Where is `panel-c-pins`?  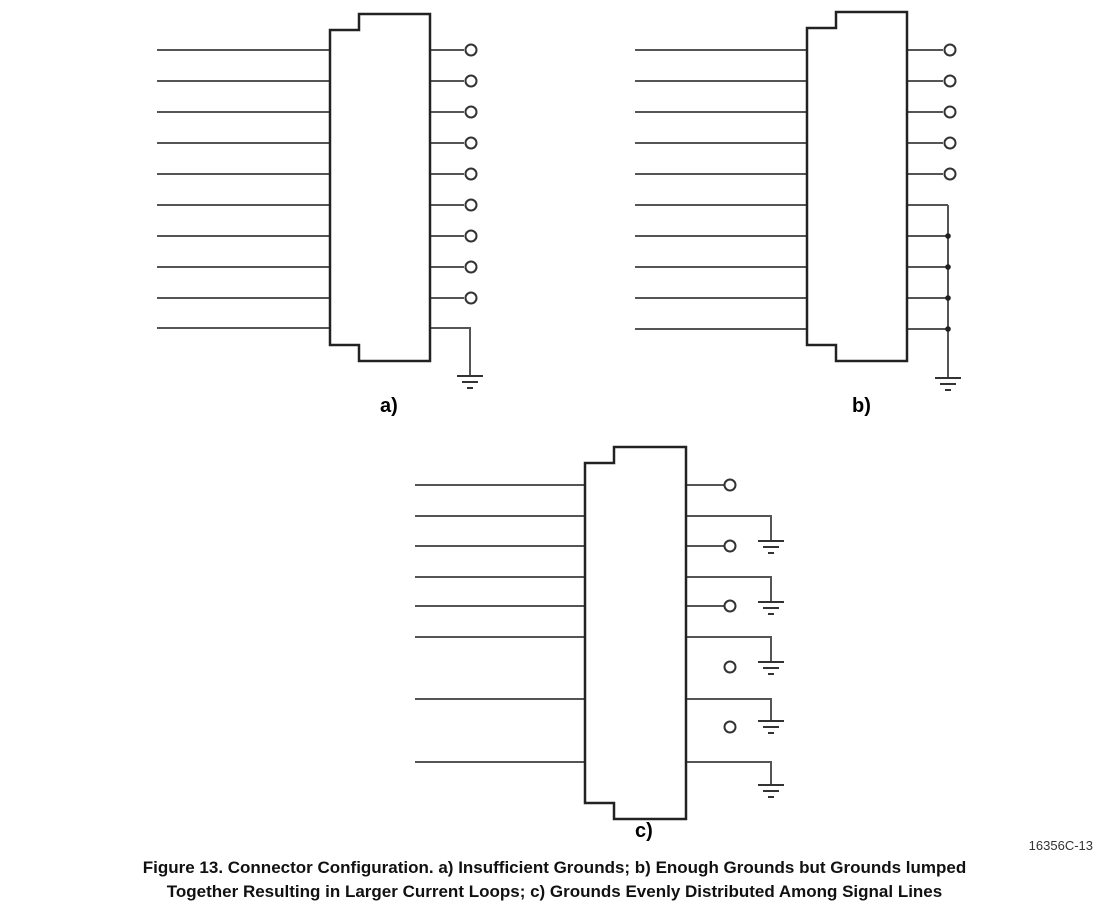
panel-c-pins is located at coordinates (730, 606).